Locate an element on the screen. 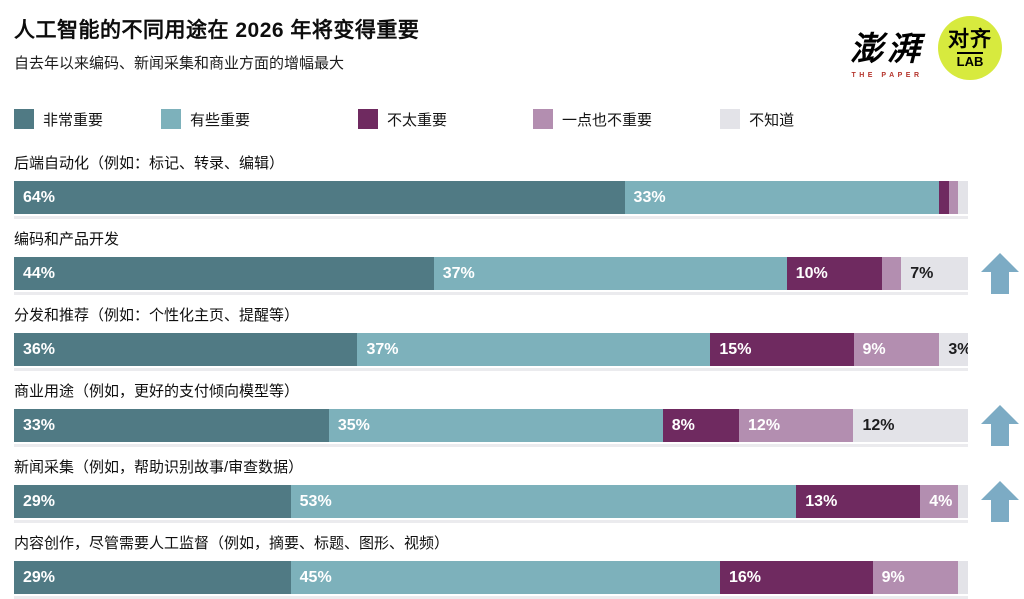 The image size is (1024, 599). bar: 36% 37% 15% 9% 3% is located at coordinates (491, 352).